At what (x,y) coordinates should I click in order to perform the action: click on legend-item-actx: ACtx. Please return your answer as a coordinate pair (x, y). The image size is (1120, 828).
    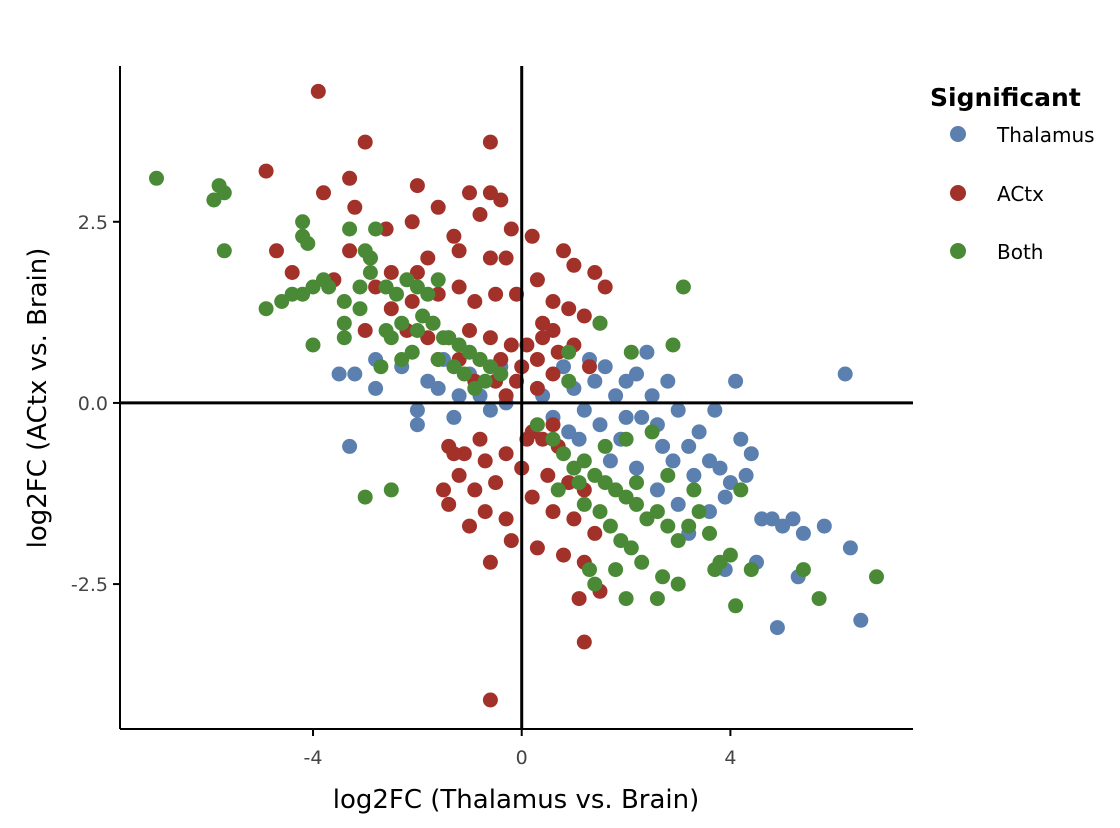
    Looking at the image, I should click on (997, 194).